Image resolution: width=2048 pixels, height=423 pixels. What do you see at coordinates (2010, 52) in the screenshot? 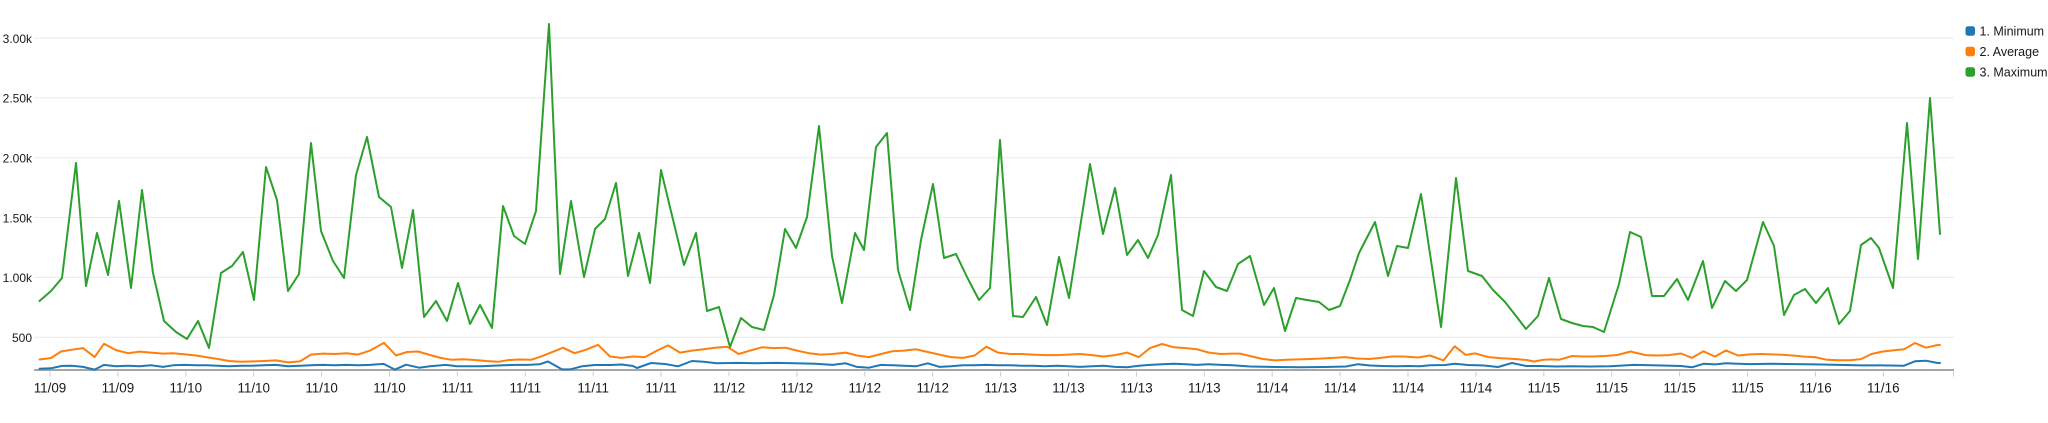
I see `svg-text: 2. Average` at bounding box center [2010, 52].